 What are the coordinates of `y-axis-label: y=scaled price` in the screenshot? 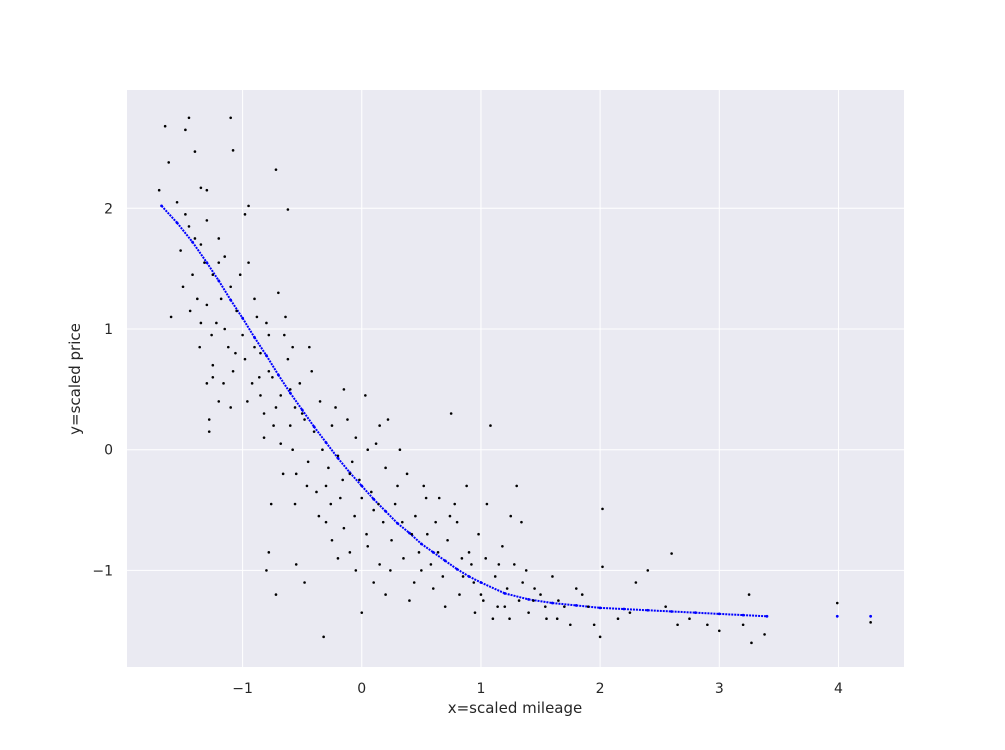 It's located at (75, 379).